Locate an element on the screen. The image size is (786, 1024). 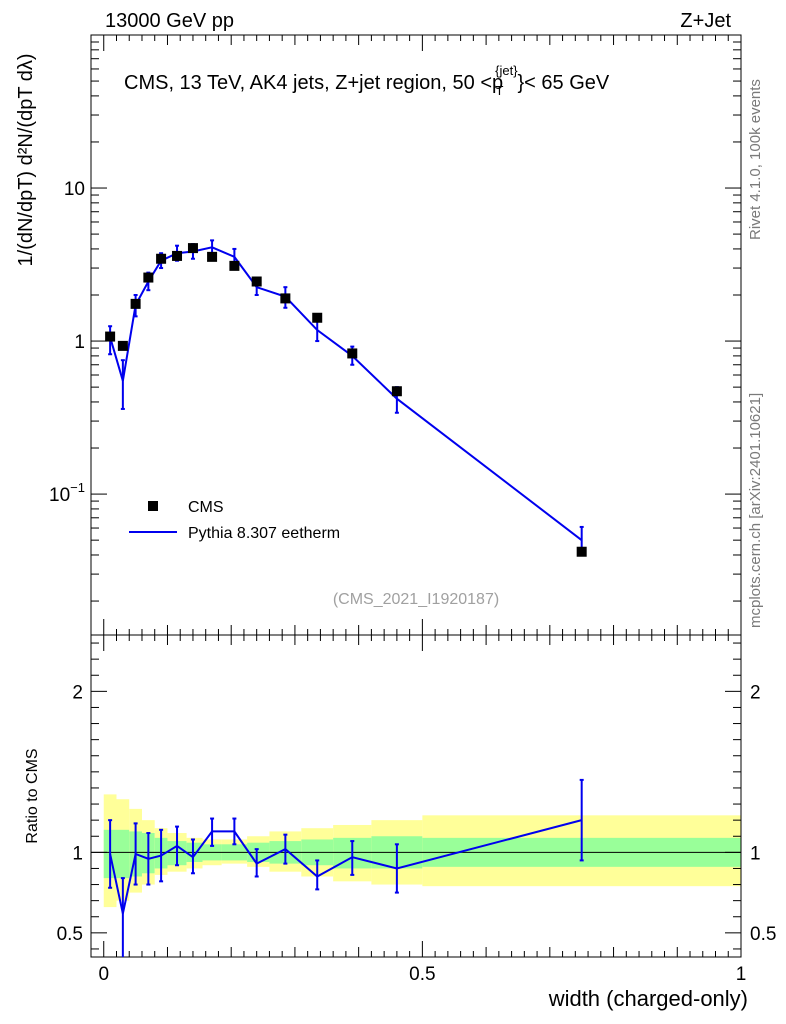
y-tick-label: 10−1 is located at coordinates (67, 493).